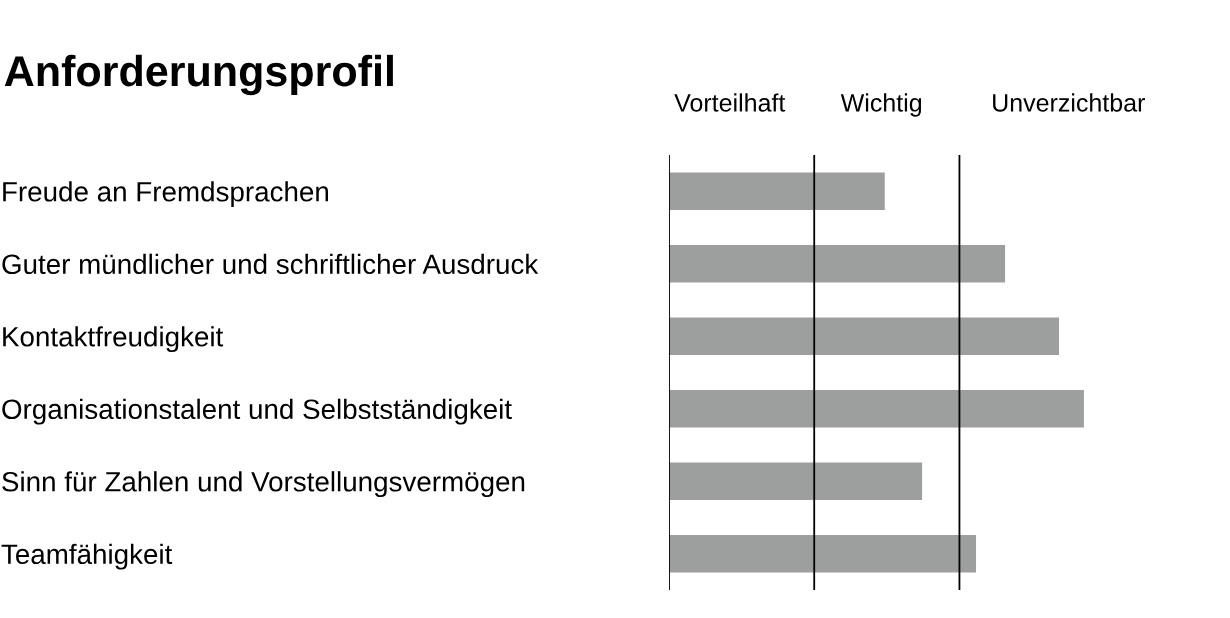 This screenshot has width=1230, height=618. Describe the element at coordinates (87, 556) in the screenshot. I see `y-tick-label: Teamfähigkeit` at that location.